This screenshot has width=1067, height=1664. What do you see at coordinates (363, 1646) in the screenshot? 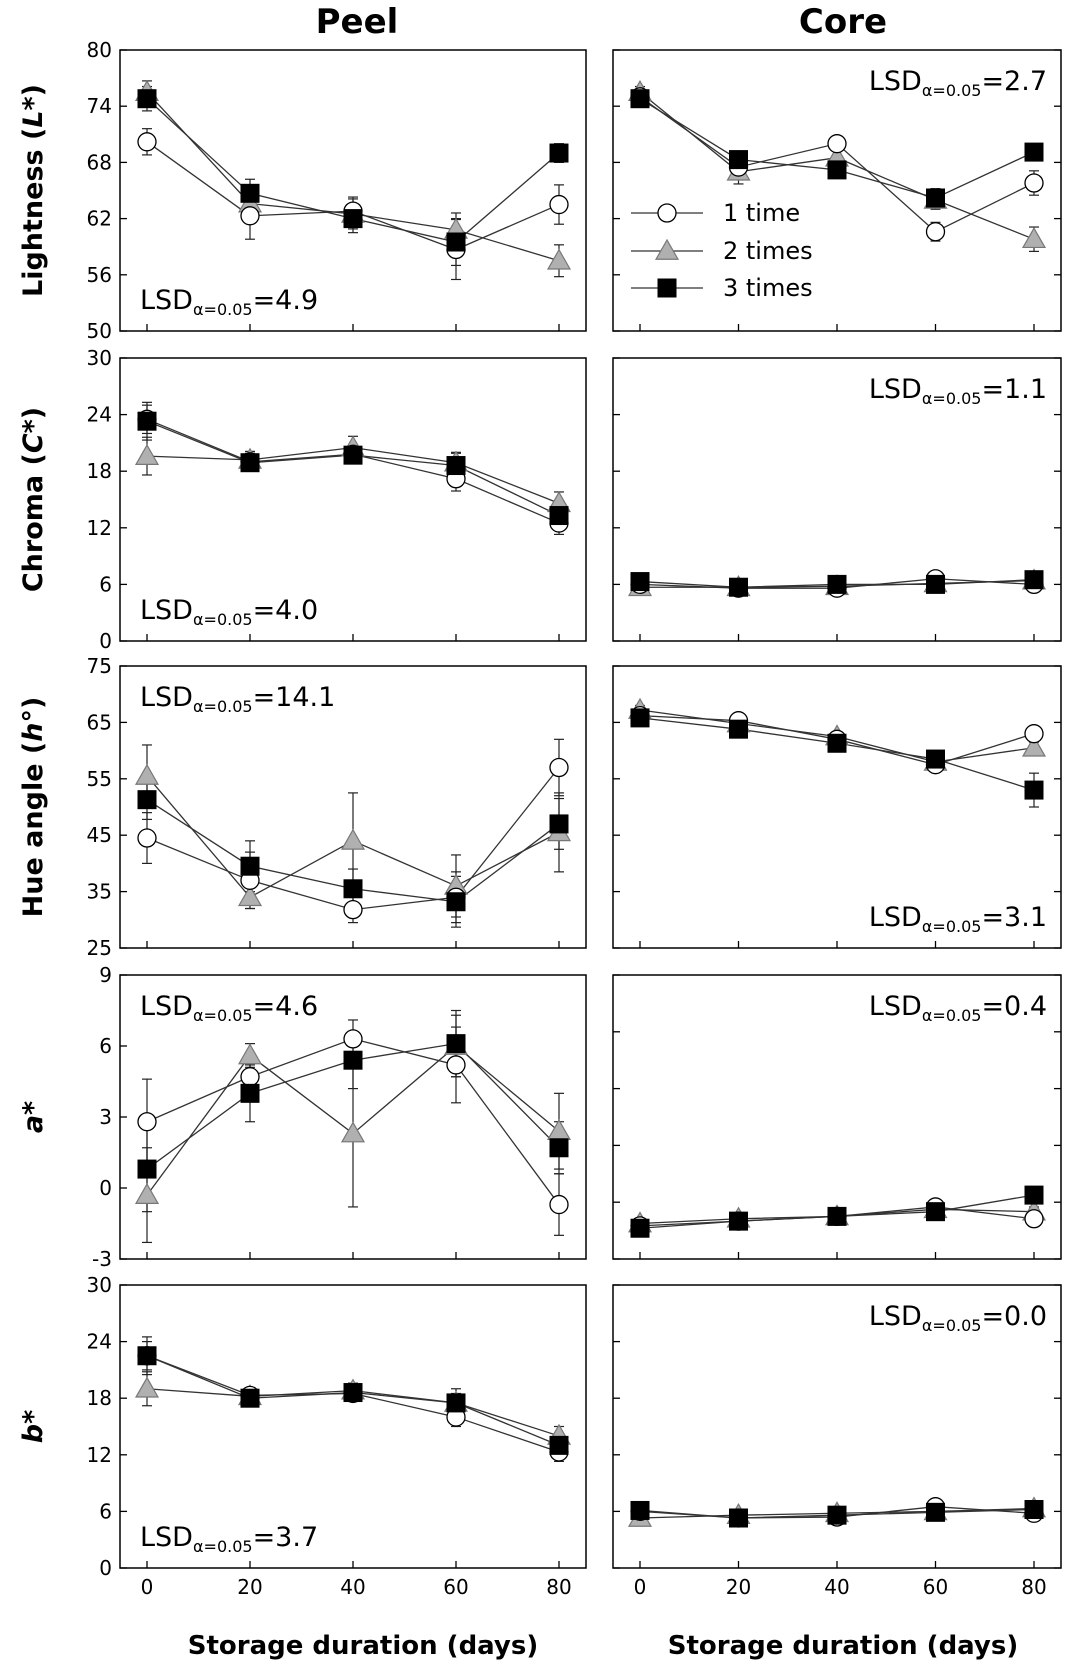
I see `x-axis-label-peel: Storage duration (days)` at bounding box center [363, 1646].